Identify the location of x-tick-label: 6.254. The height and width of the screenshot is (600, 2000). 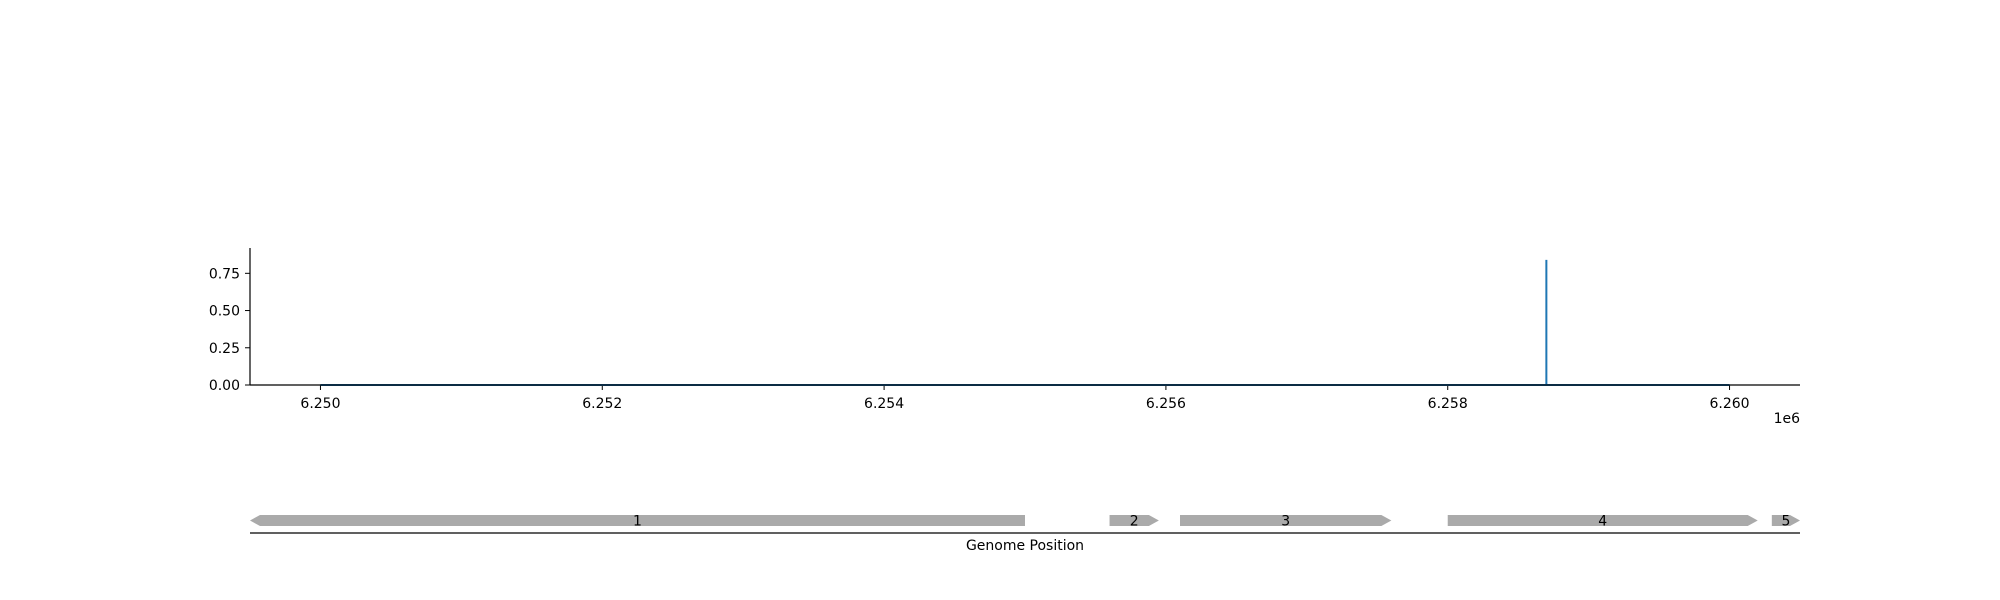
(884, 404).